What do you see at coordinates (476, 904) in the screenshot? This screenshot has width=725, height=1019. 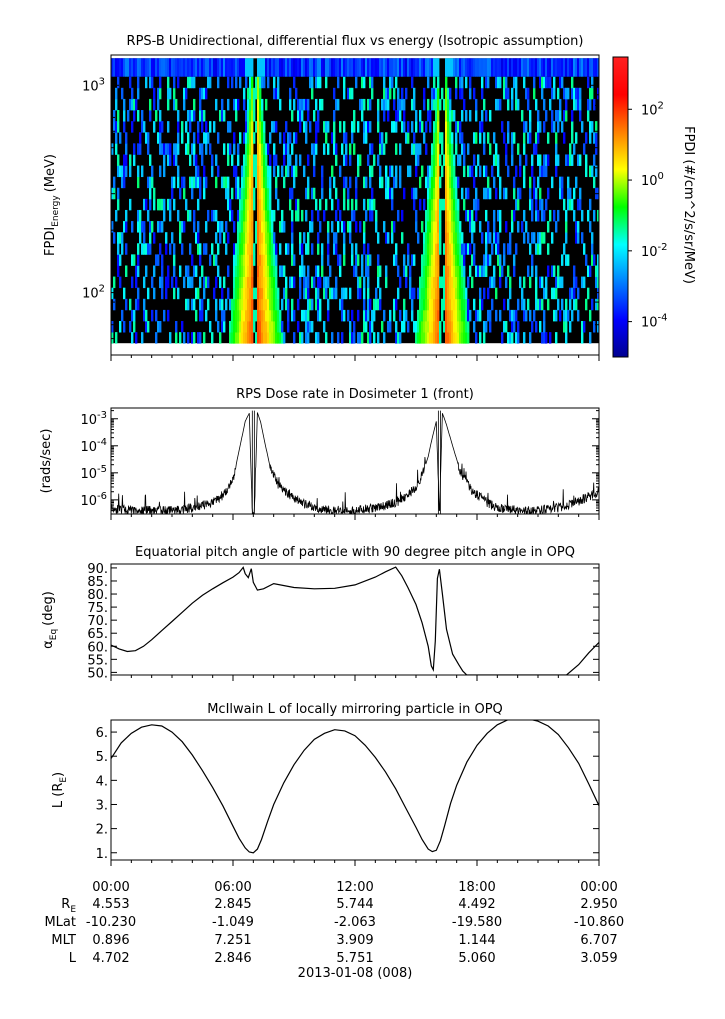 I see `ephemeris-value: 4.492` at bounding box center [476, 904].